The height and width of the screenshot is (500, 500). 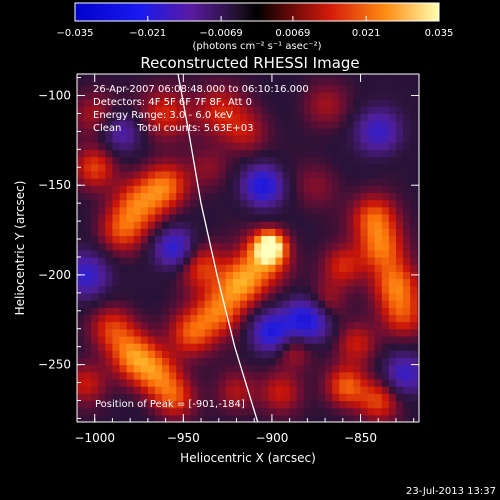 I want to click on energy-range-text: Energy Range: 3.0 - 6.0 keV, so click(x=163, y=115).